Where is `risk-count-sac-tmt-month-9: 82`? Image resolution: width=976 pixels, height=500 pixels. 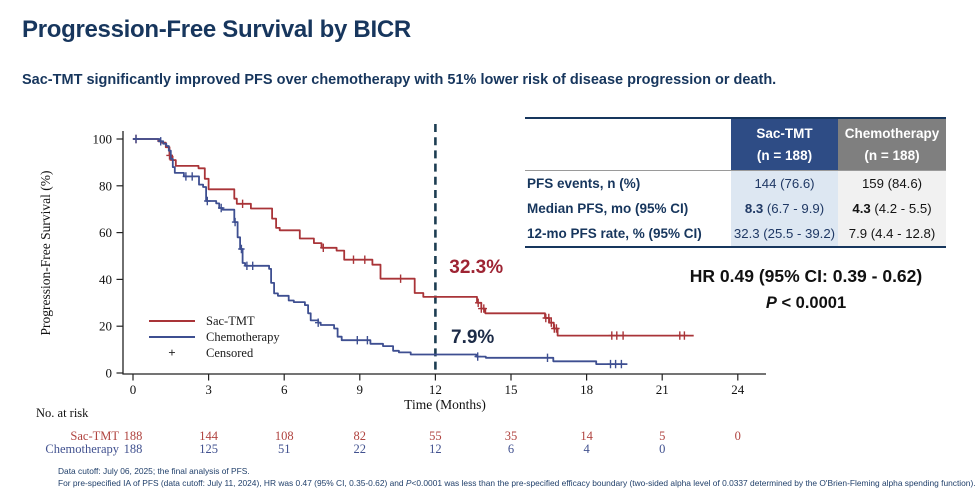 risk-count-sac-tmt-month-9: 82 is located at coordinates (360, 436).